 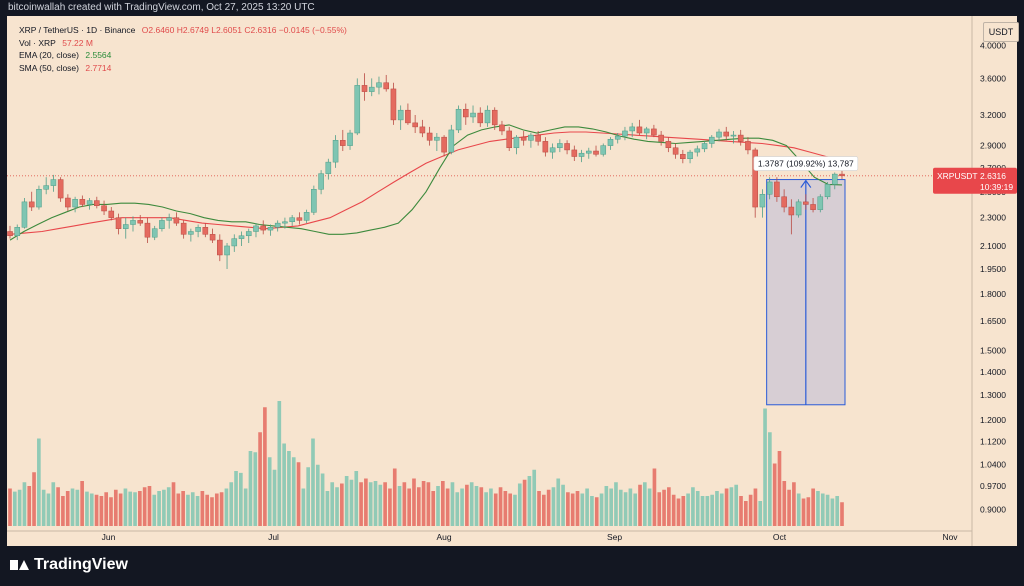 What do you see at coordinates (77, 30) in the screenshot?
I see `symbol-title: XRP / TetherUS · 1D · Binance` at bounding box center [77, 30].